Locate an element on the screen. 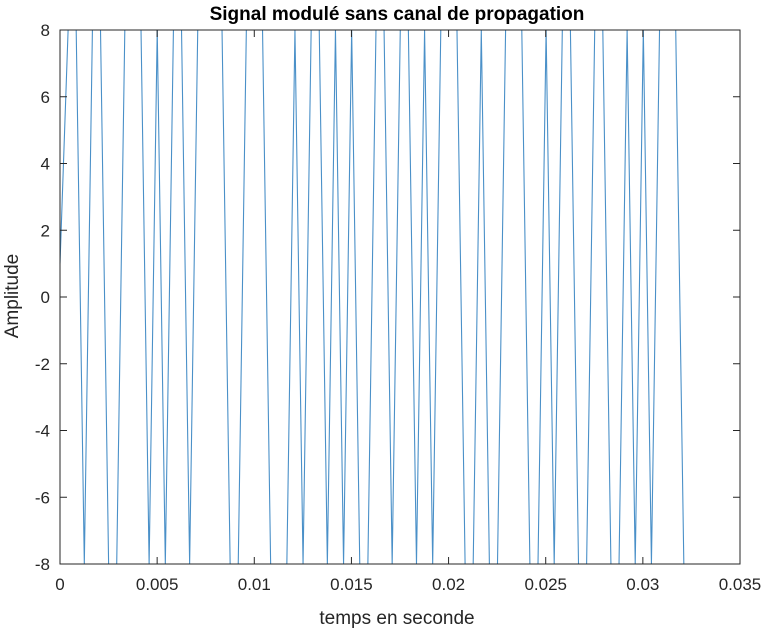  y-tick-label: 4 is located at coordinates (45, 164).